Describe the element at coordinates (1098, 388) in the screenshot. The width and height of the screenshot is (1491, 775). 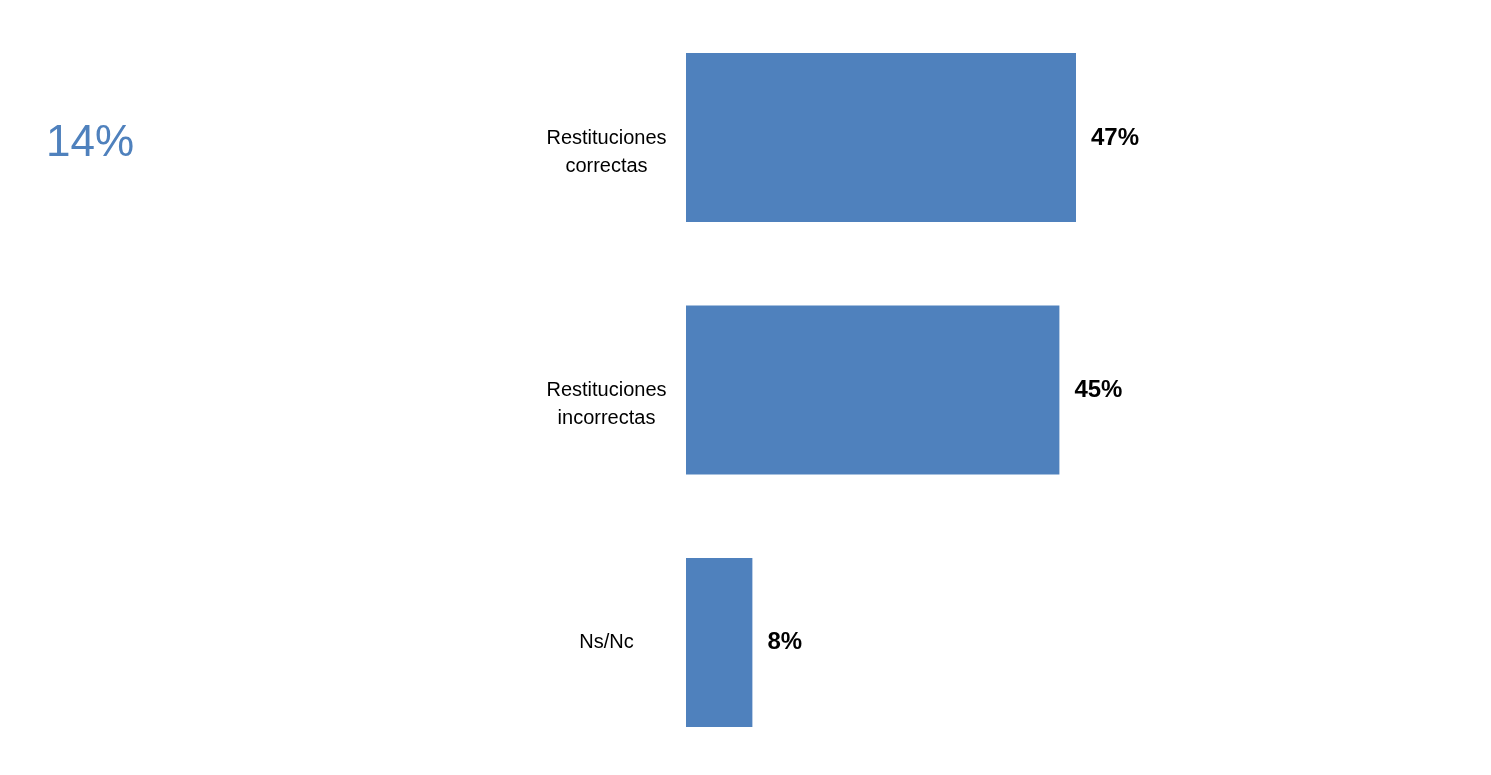
I see `data-label: 45%` at that location.